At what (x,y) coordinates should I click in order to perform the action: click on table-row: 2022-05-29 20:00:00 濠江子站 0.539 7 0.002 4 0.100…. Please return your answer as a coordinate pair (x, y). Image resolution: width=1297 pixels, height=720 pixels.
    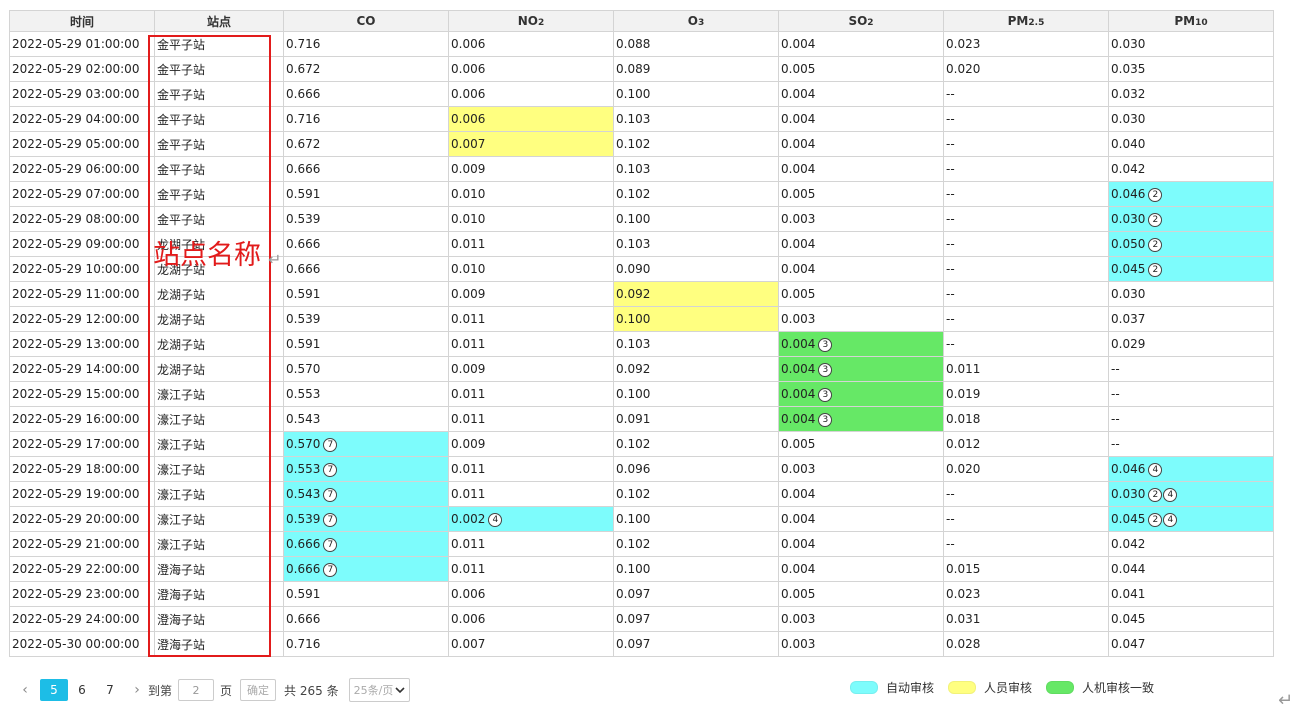
    Looking at the image, I should click on (641, 519).